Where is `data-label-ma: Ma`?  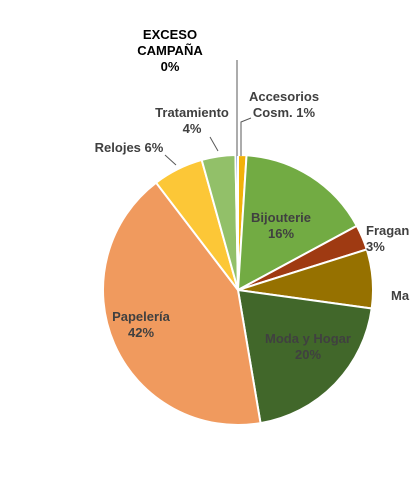
data-label-ma: Ma is located at coordinates (400, 295).